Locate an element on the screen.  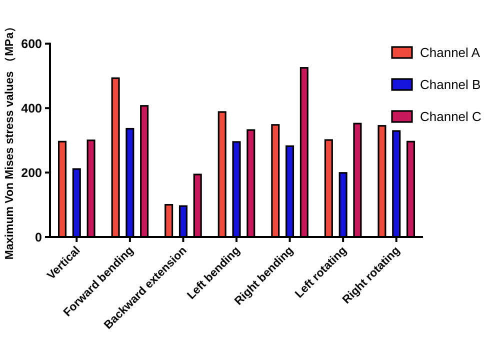
legend-label: Channel B is located at coordinates (450, 84).